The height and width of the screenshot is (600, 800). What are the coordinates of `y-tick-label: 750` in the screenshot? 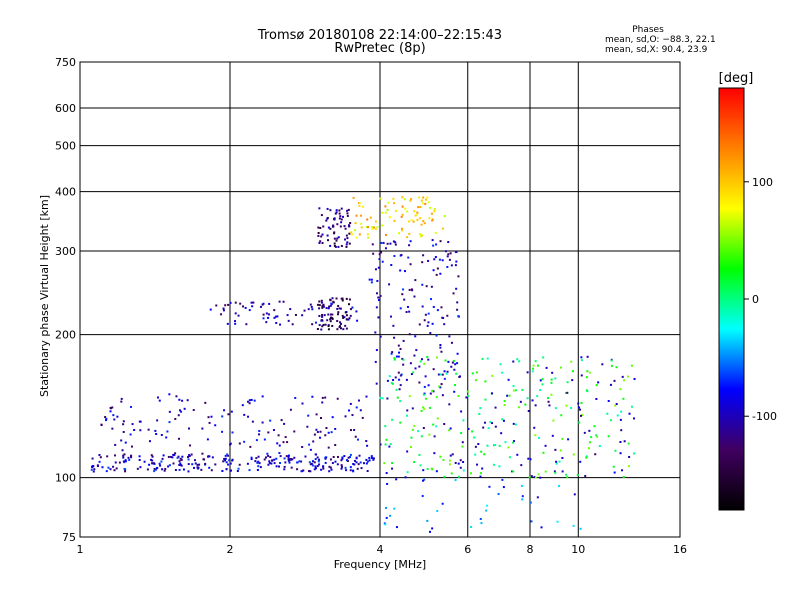 It's located at (65, 62).